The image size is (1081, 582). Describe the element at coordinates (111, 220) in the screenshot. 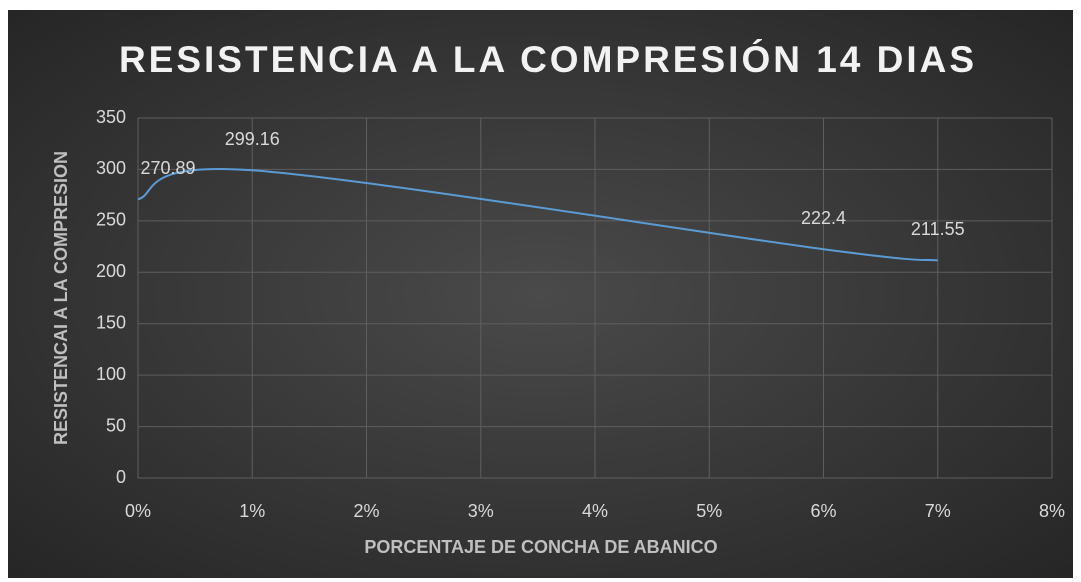

I see `y-tick-label: 250` at that location.